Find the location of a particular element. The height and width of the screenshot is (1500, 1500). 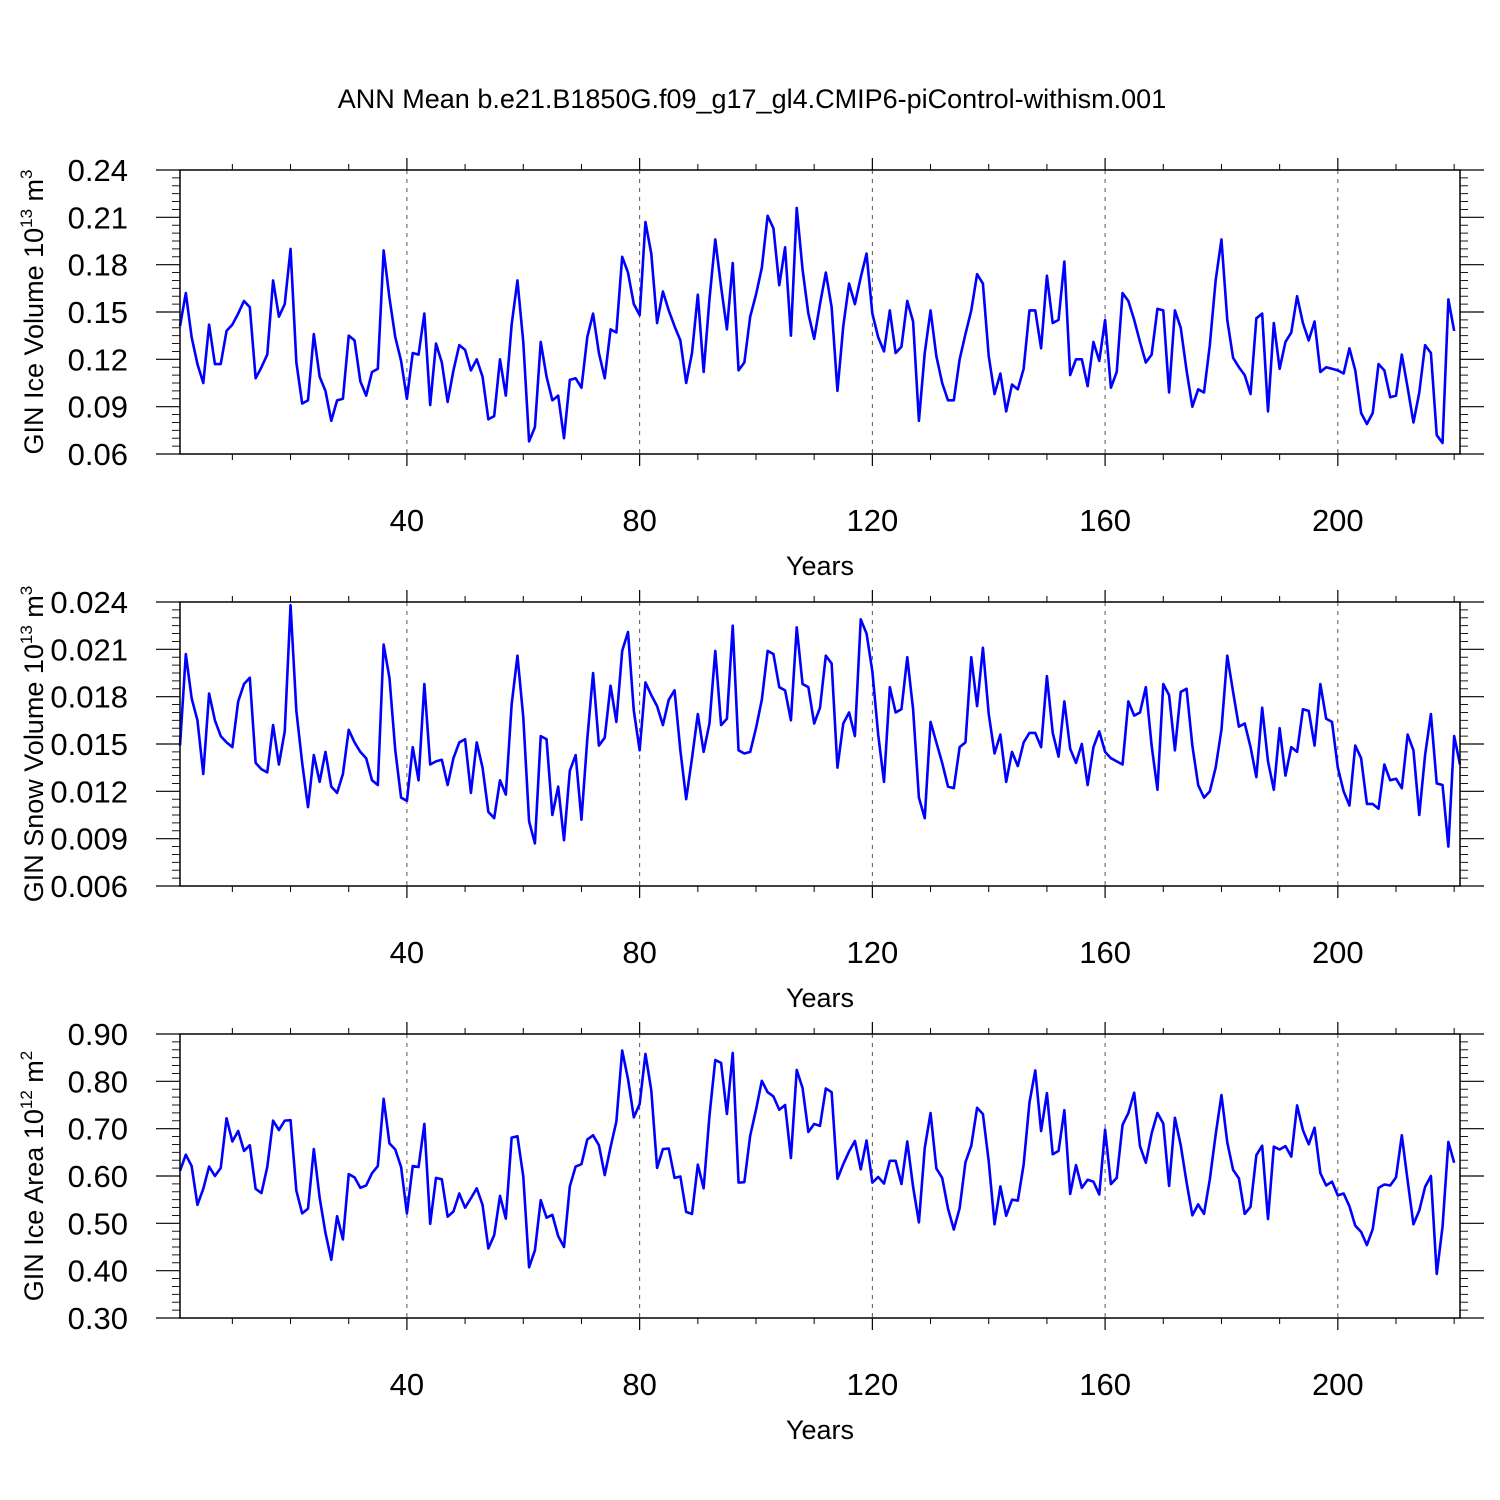

y-tick-label: 0.70 is located at coordinates (98, 1129).